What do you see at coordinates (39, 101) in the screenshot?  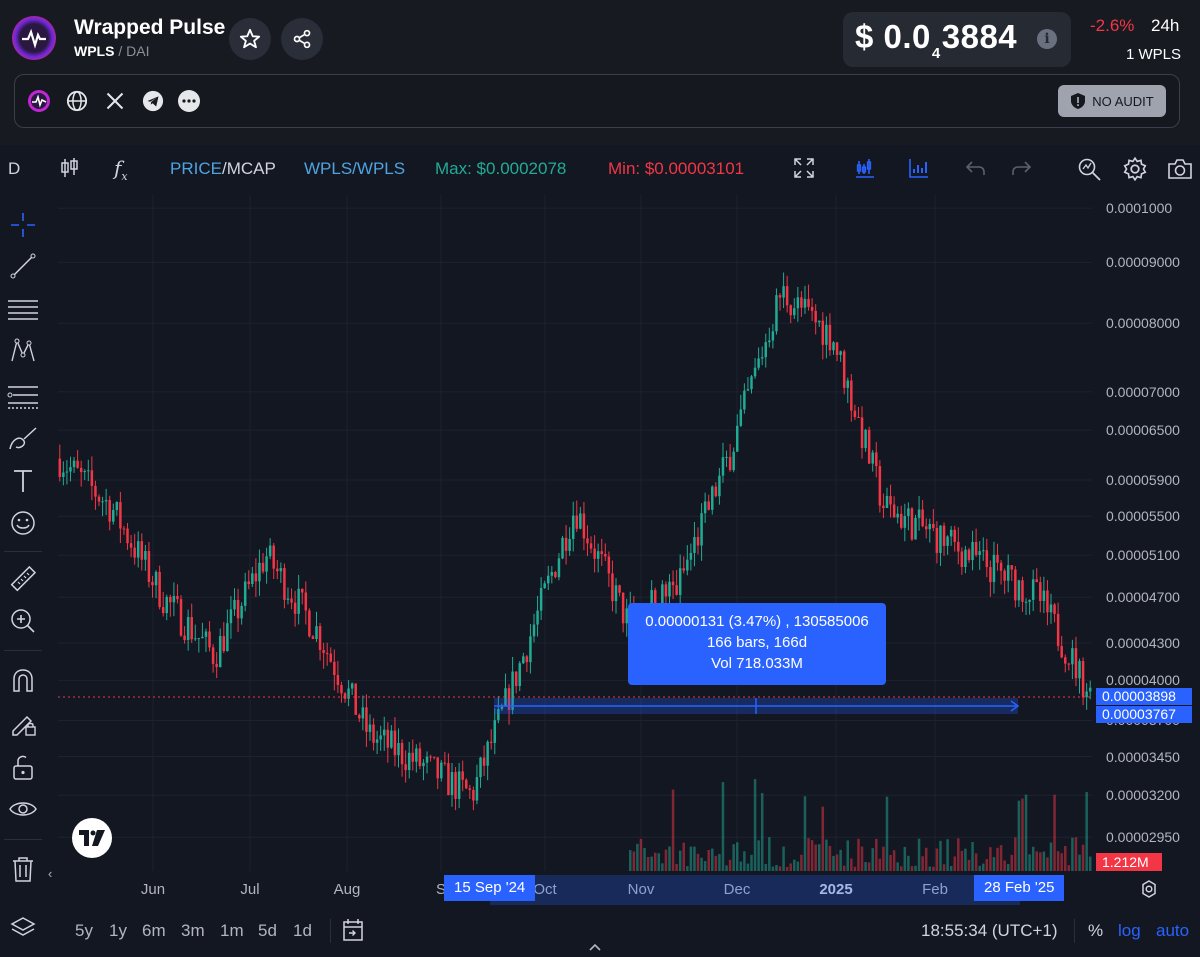 I see `website-logo-link` at bounding box center [39, 101].